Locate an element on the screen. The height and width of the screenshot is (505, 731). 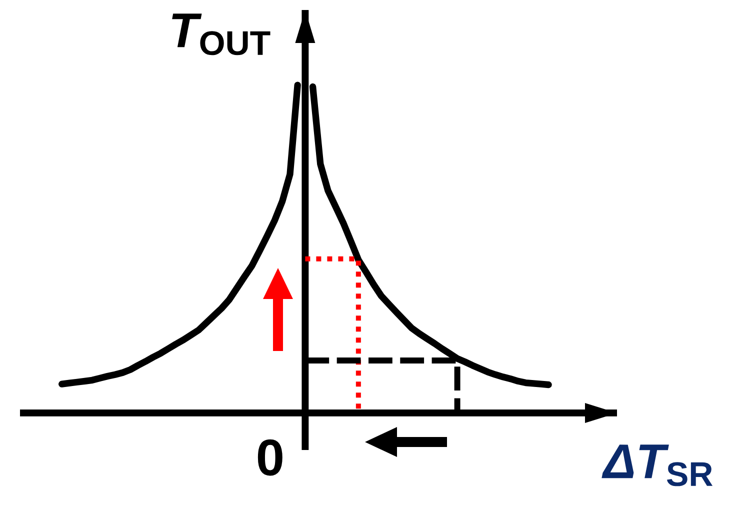
text: 0 is located at coordinates (270, 457).